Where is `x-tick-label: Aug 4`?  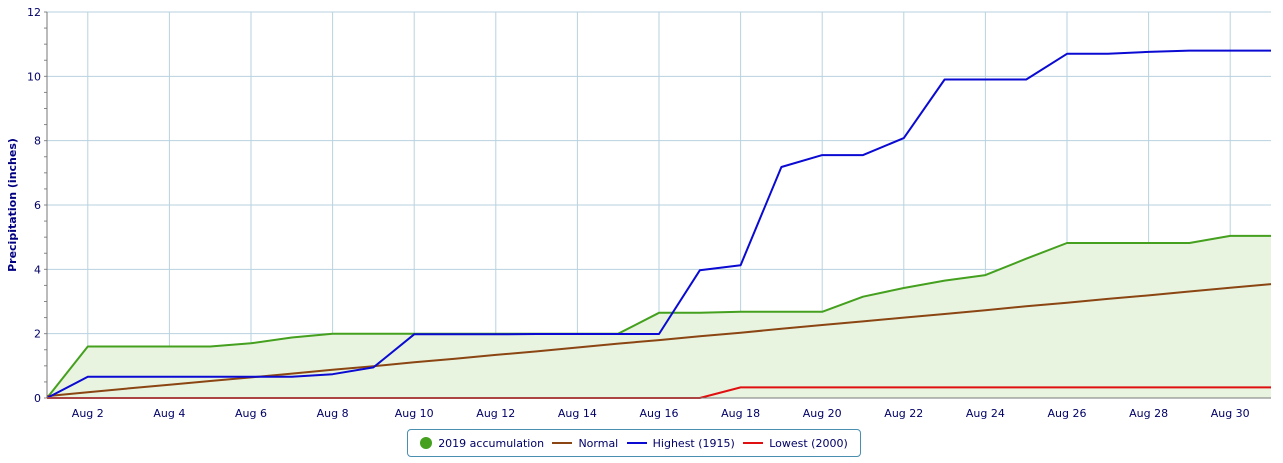
x-tick-label: Aug 4 is located at coordinates (169, 413).